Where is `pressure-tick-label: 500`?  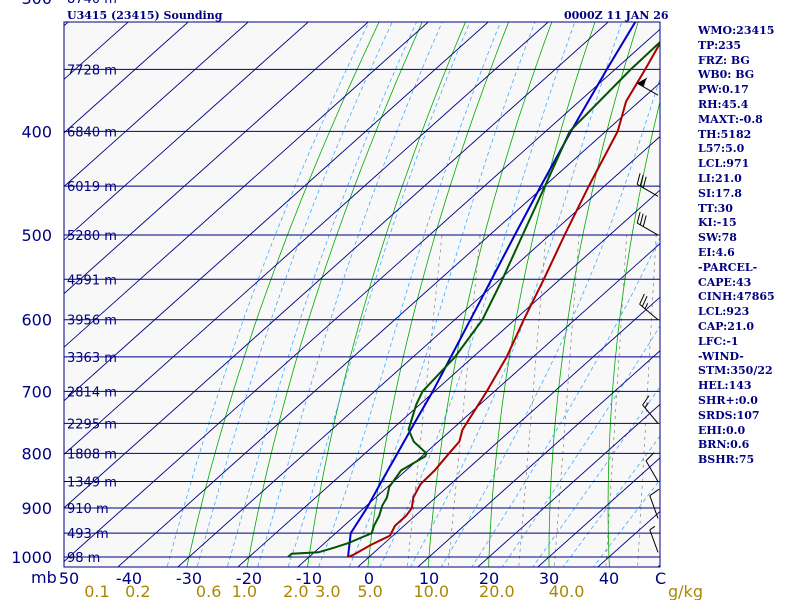 pressure-tick-label: 500 is located at coordinates (36, 235).